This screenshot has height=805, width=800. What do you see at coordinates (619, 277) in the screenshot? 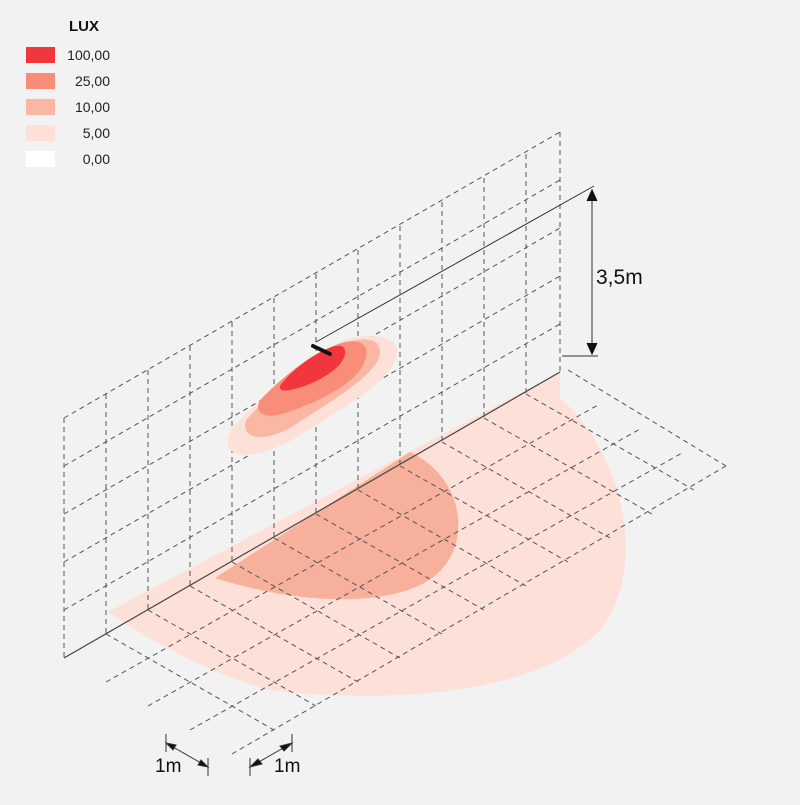
I see `height-label: 3,5m` at bounding box center [619, 277].